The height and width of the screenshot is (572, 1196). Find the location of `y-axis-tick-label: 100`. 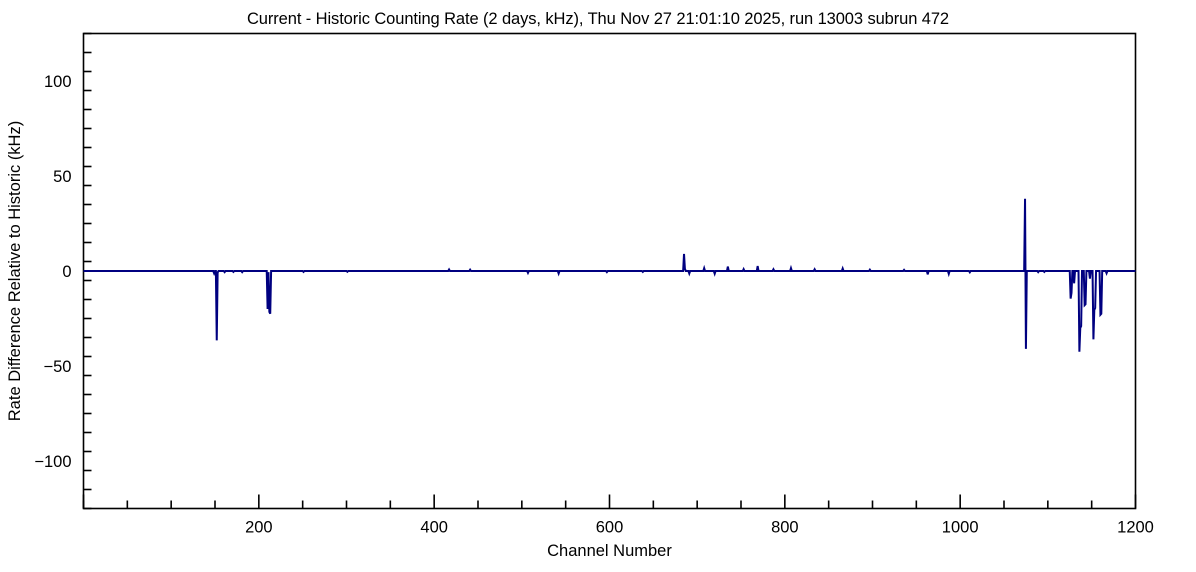

y-axis-tick-label: 100 is located at coordinates (58, 82).